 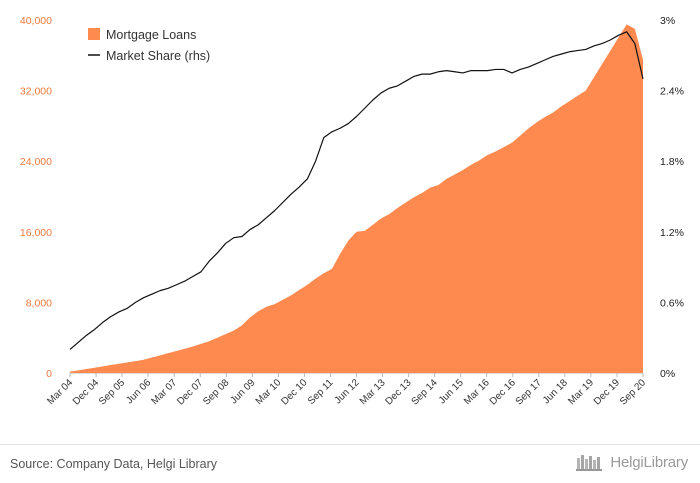 I want to click on x-tick-label: Dec 19, so click(x=607, y=392).